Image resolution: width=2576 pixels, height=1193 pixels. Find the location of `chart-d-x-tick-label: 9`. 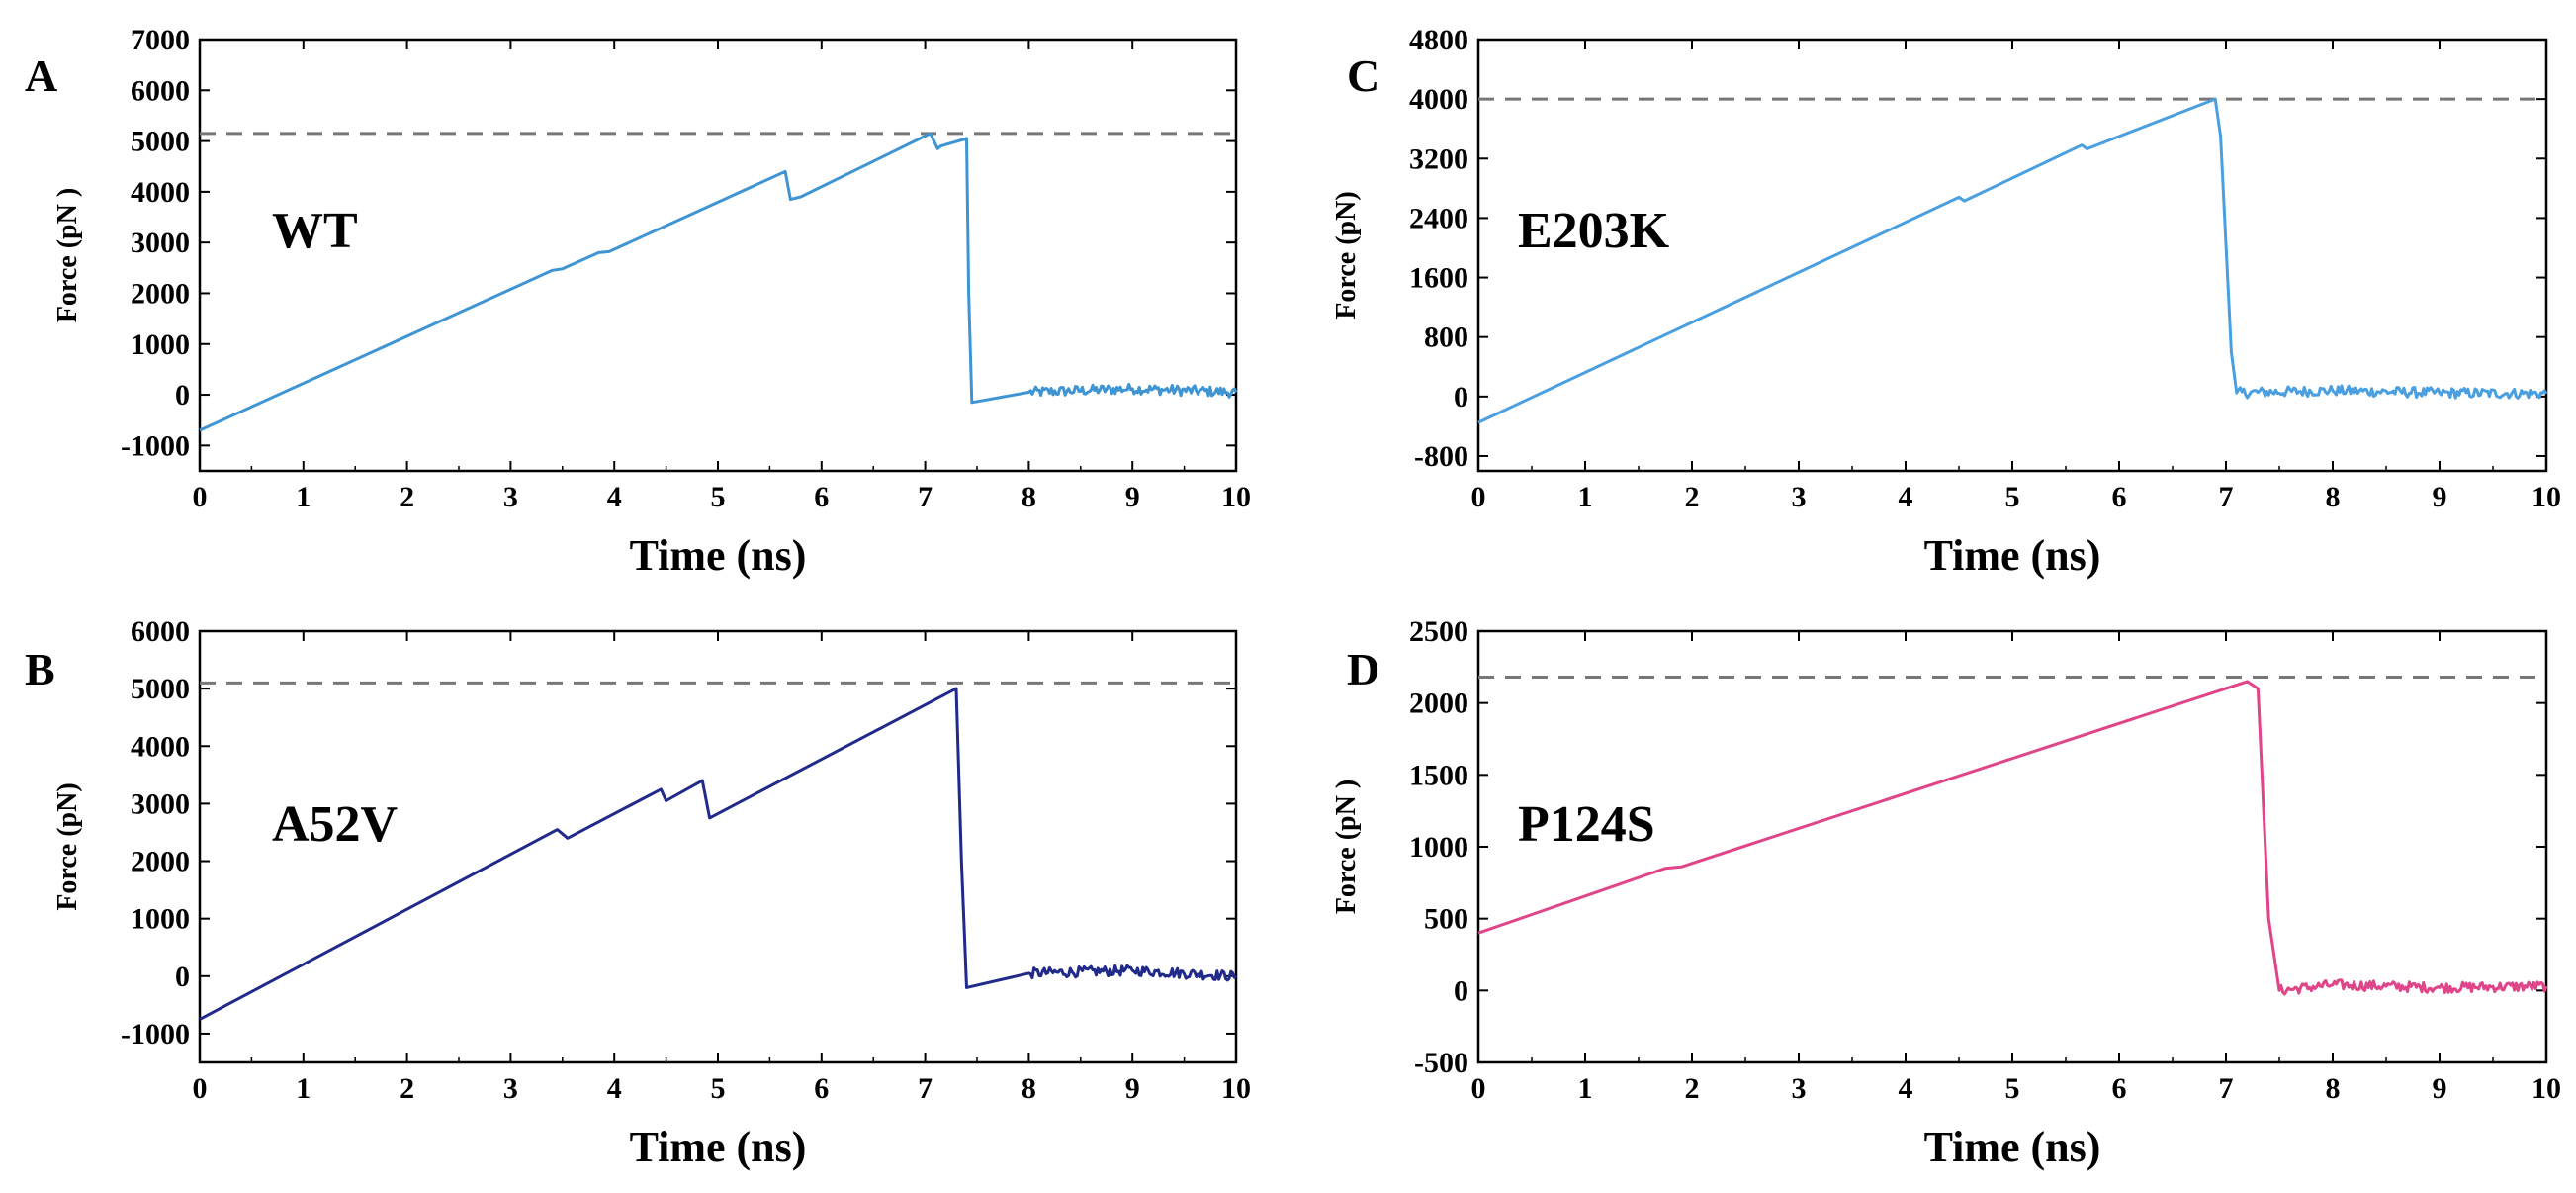

chart-d-x-tick-label: 9 is located at coordinates (2440, 1088).